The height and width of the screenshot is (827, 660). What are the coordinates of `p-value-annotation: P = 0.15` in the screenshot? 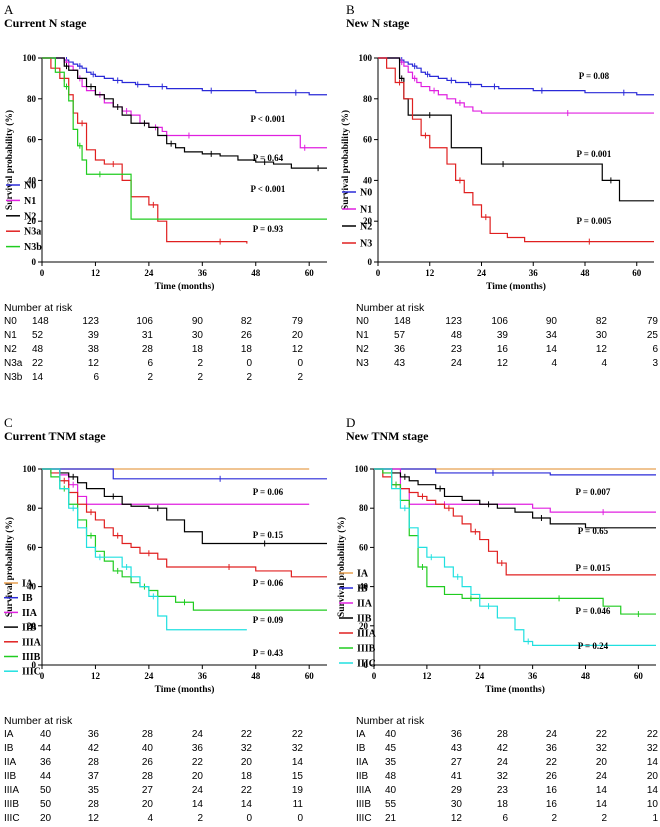 It's located at (268, 535).